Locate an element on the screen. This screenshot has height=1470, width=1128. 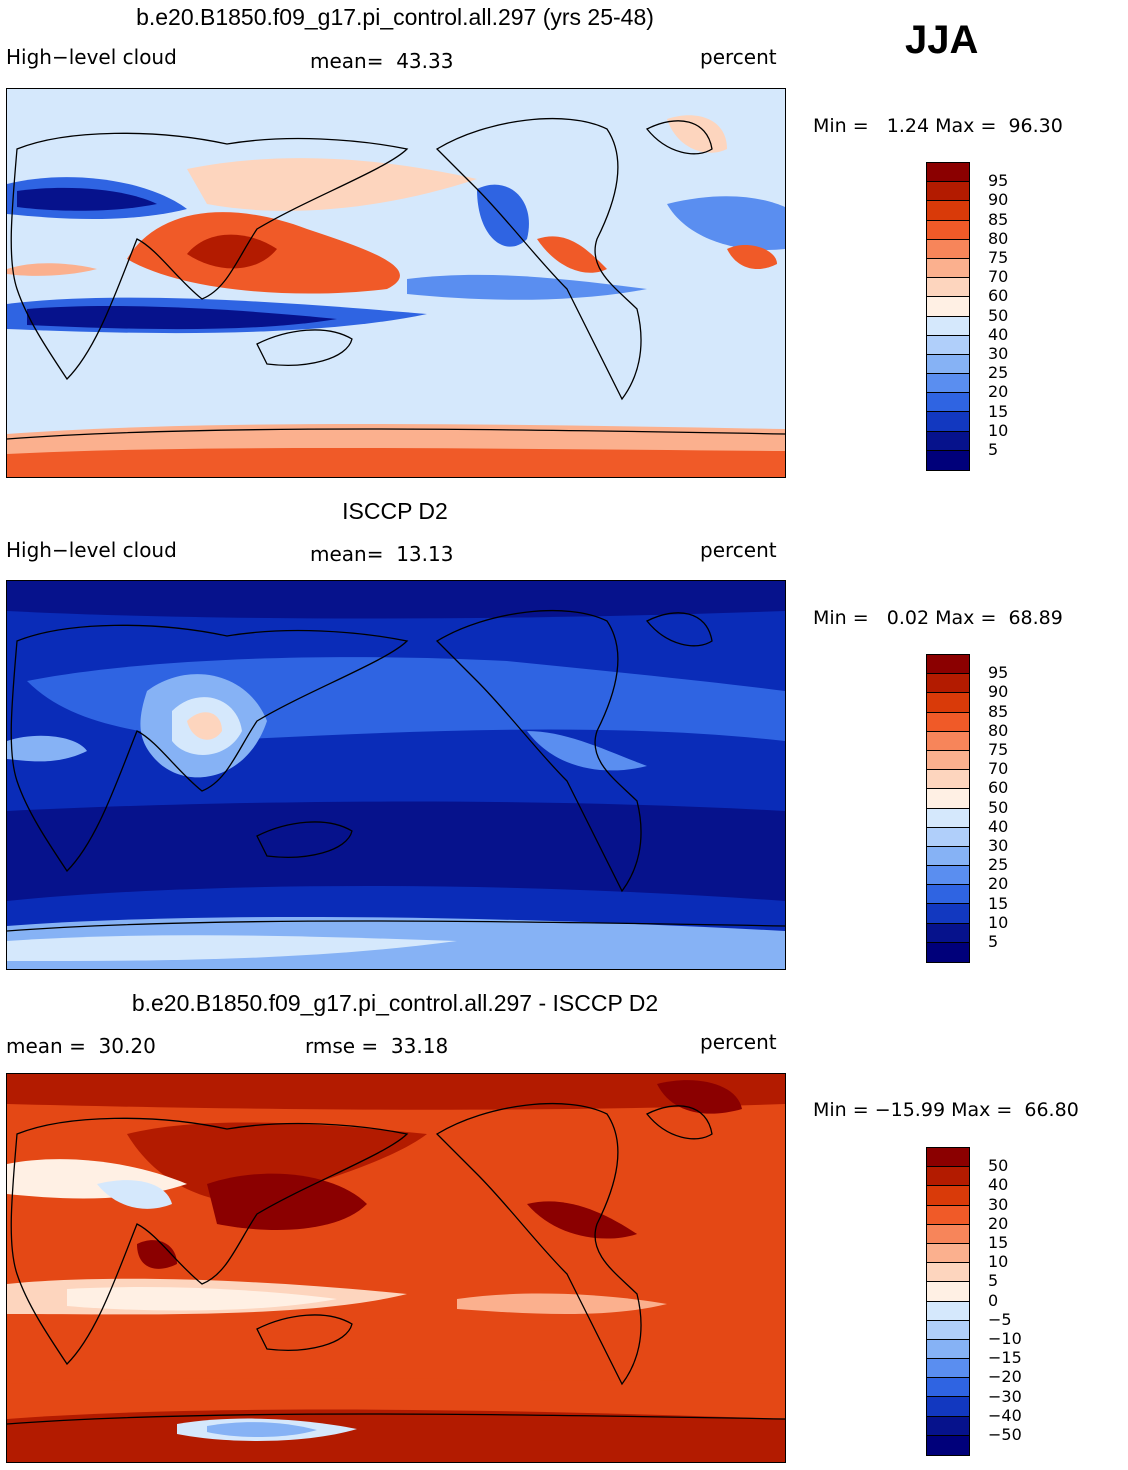
panel-2-right-label: percent is located at coordinates (738, 550).